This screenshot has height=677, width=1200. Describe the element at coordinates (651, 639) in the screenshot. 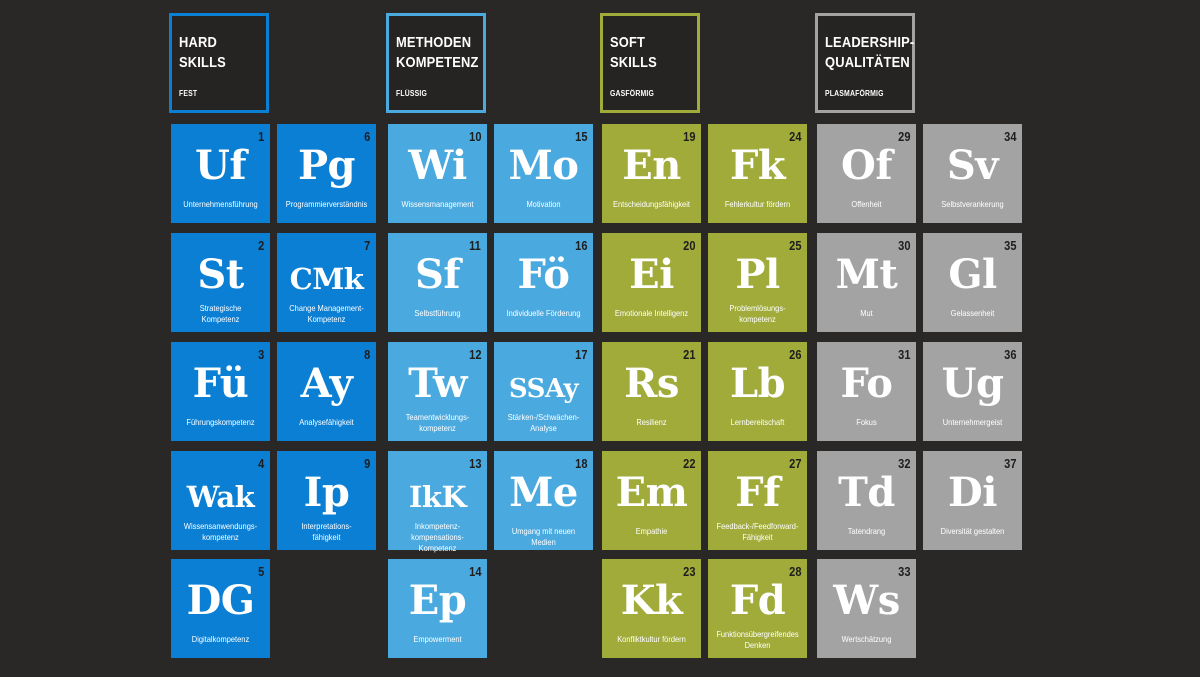

I see `element-name: Konfliktkultur fördern` at that location.